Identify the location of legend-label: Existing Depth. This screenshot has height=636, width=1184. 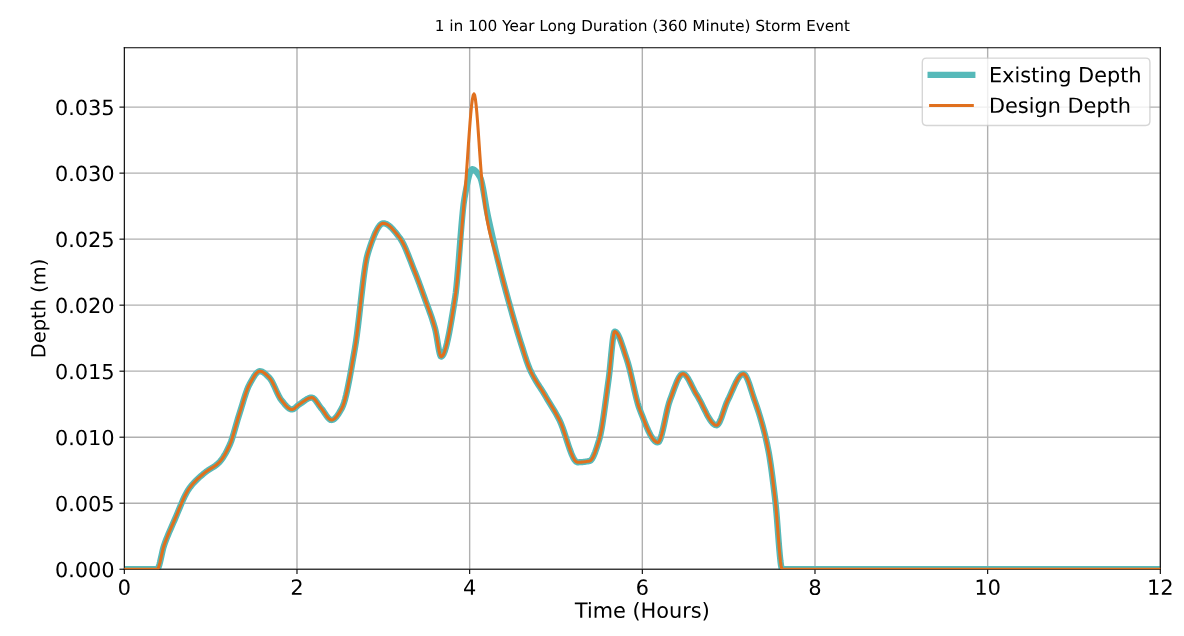
(1065, 76).